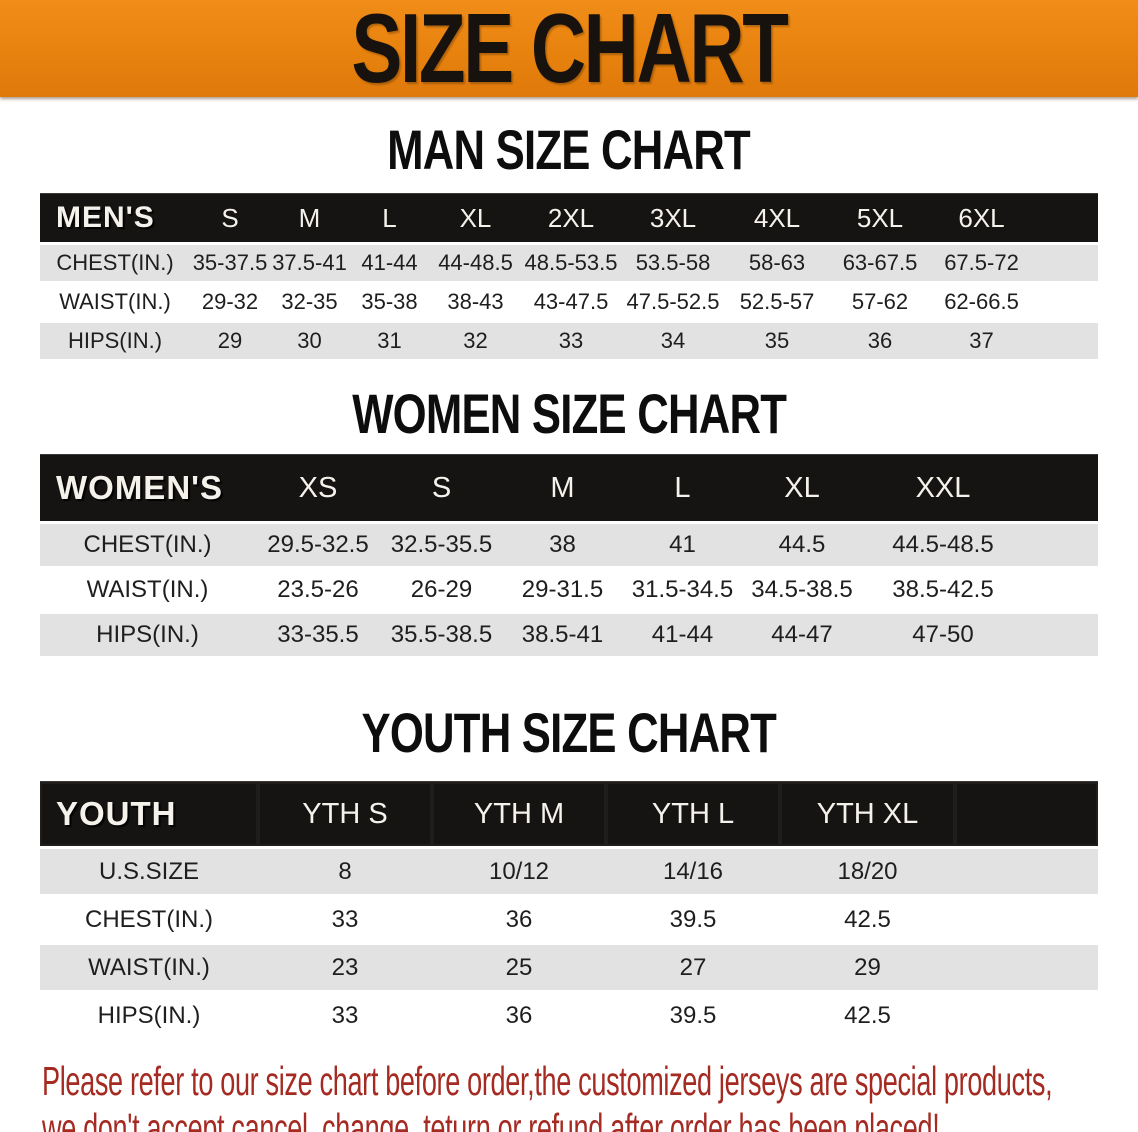  What do you see at coordinates (673, 263) in the screenshot?
I see `size-value-cell: 53.5-58` at bounding box center [673, 263].